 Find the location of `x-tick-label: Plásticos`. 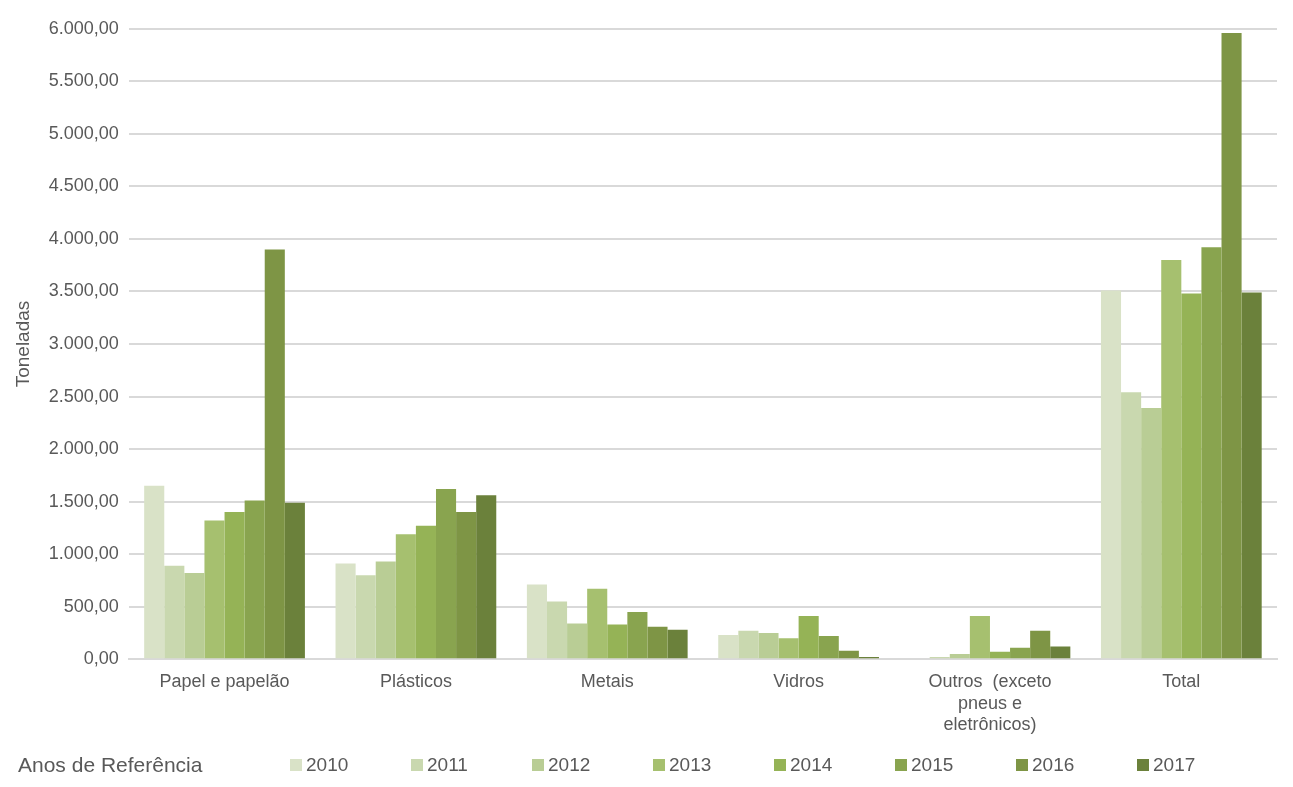

x-tick-label: Plásticos is located at coordinates (415, 680).